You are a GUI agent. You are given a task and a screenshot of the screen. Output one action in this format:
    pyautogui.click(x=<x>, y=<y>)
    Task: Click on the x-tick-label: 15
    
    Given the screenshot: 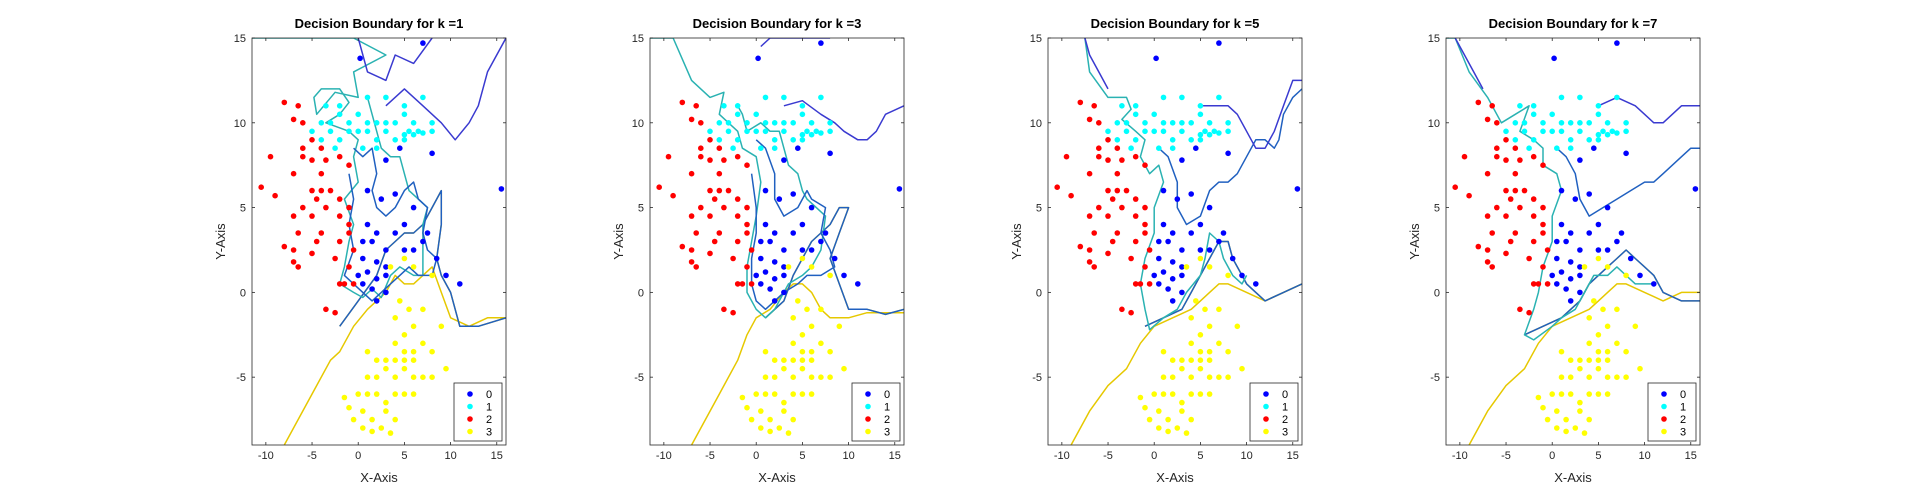 What is the action you would take?
    pyautogui.click(x=895, y=456)
    